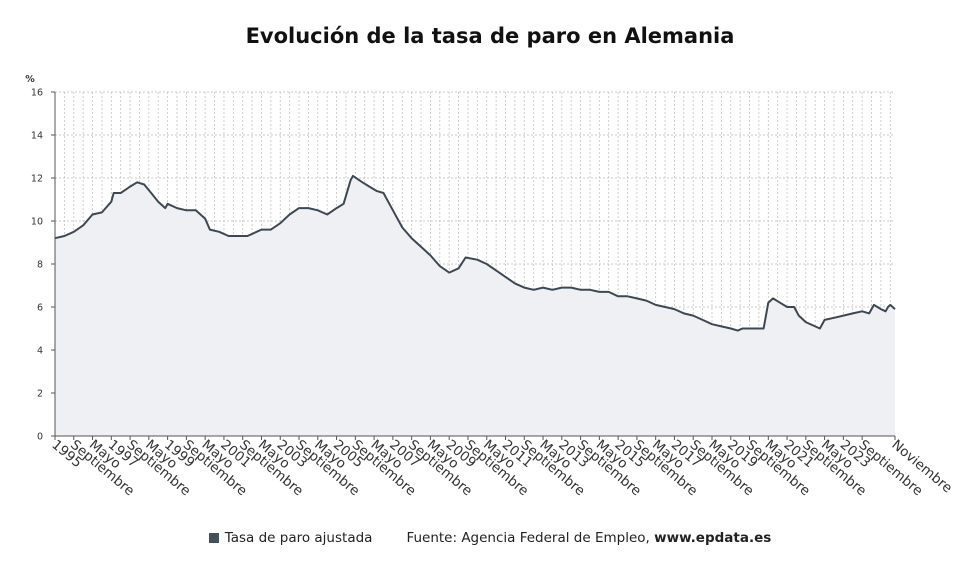 The height and width of the screenshot is (575, 980). Describe the element at coordinates (528, 538) in the screenshot. I see `source-label: Fuente: Agencia Federal de Empleo,` at that location.